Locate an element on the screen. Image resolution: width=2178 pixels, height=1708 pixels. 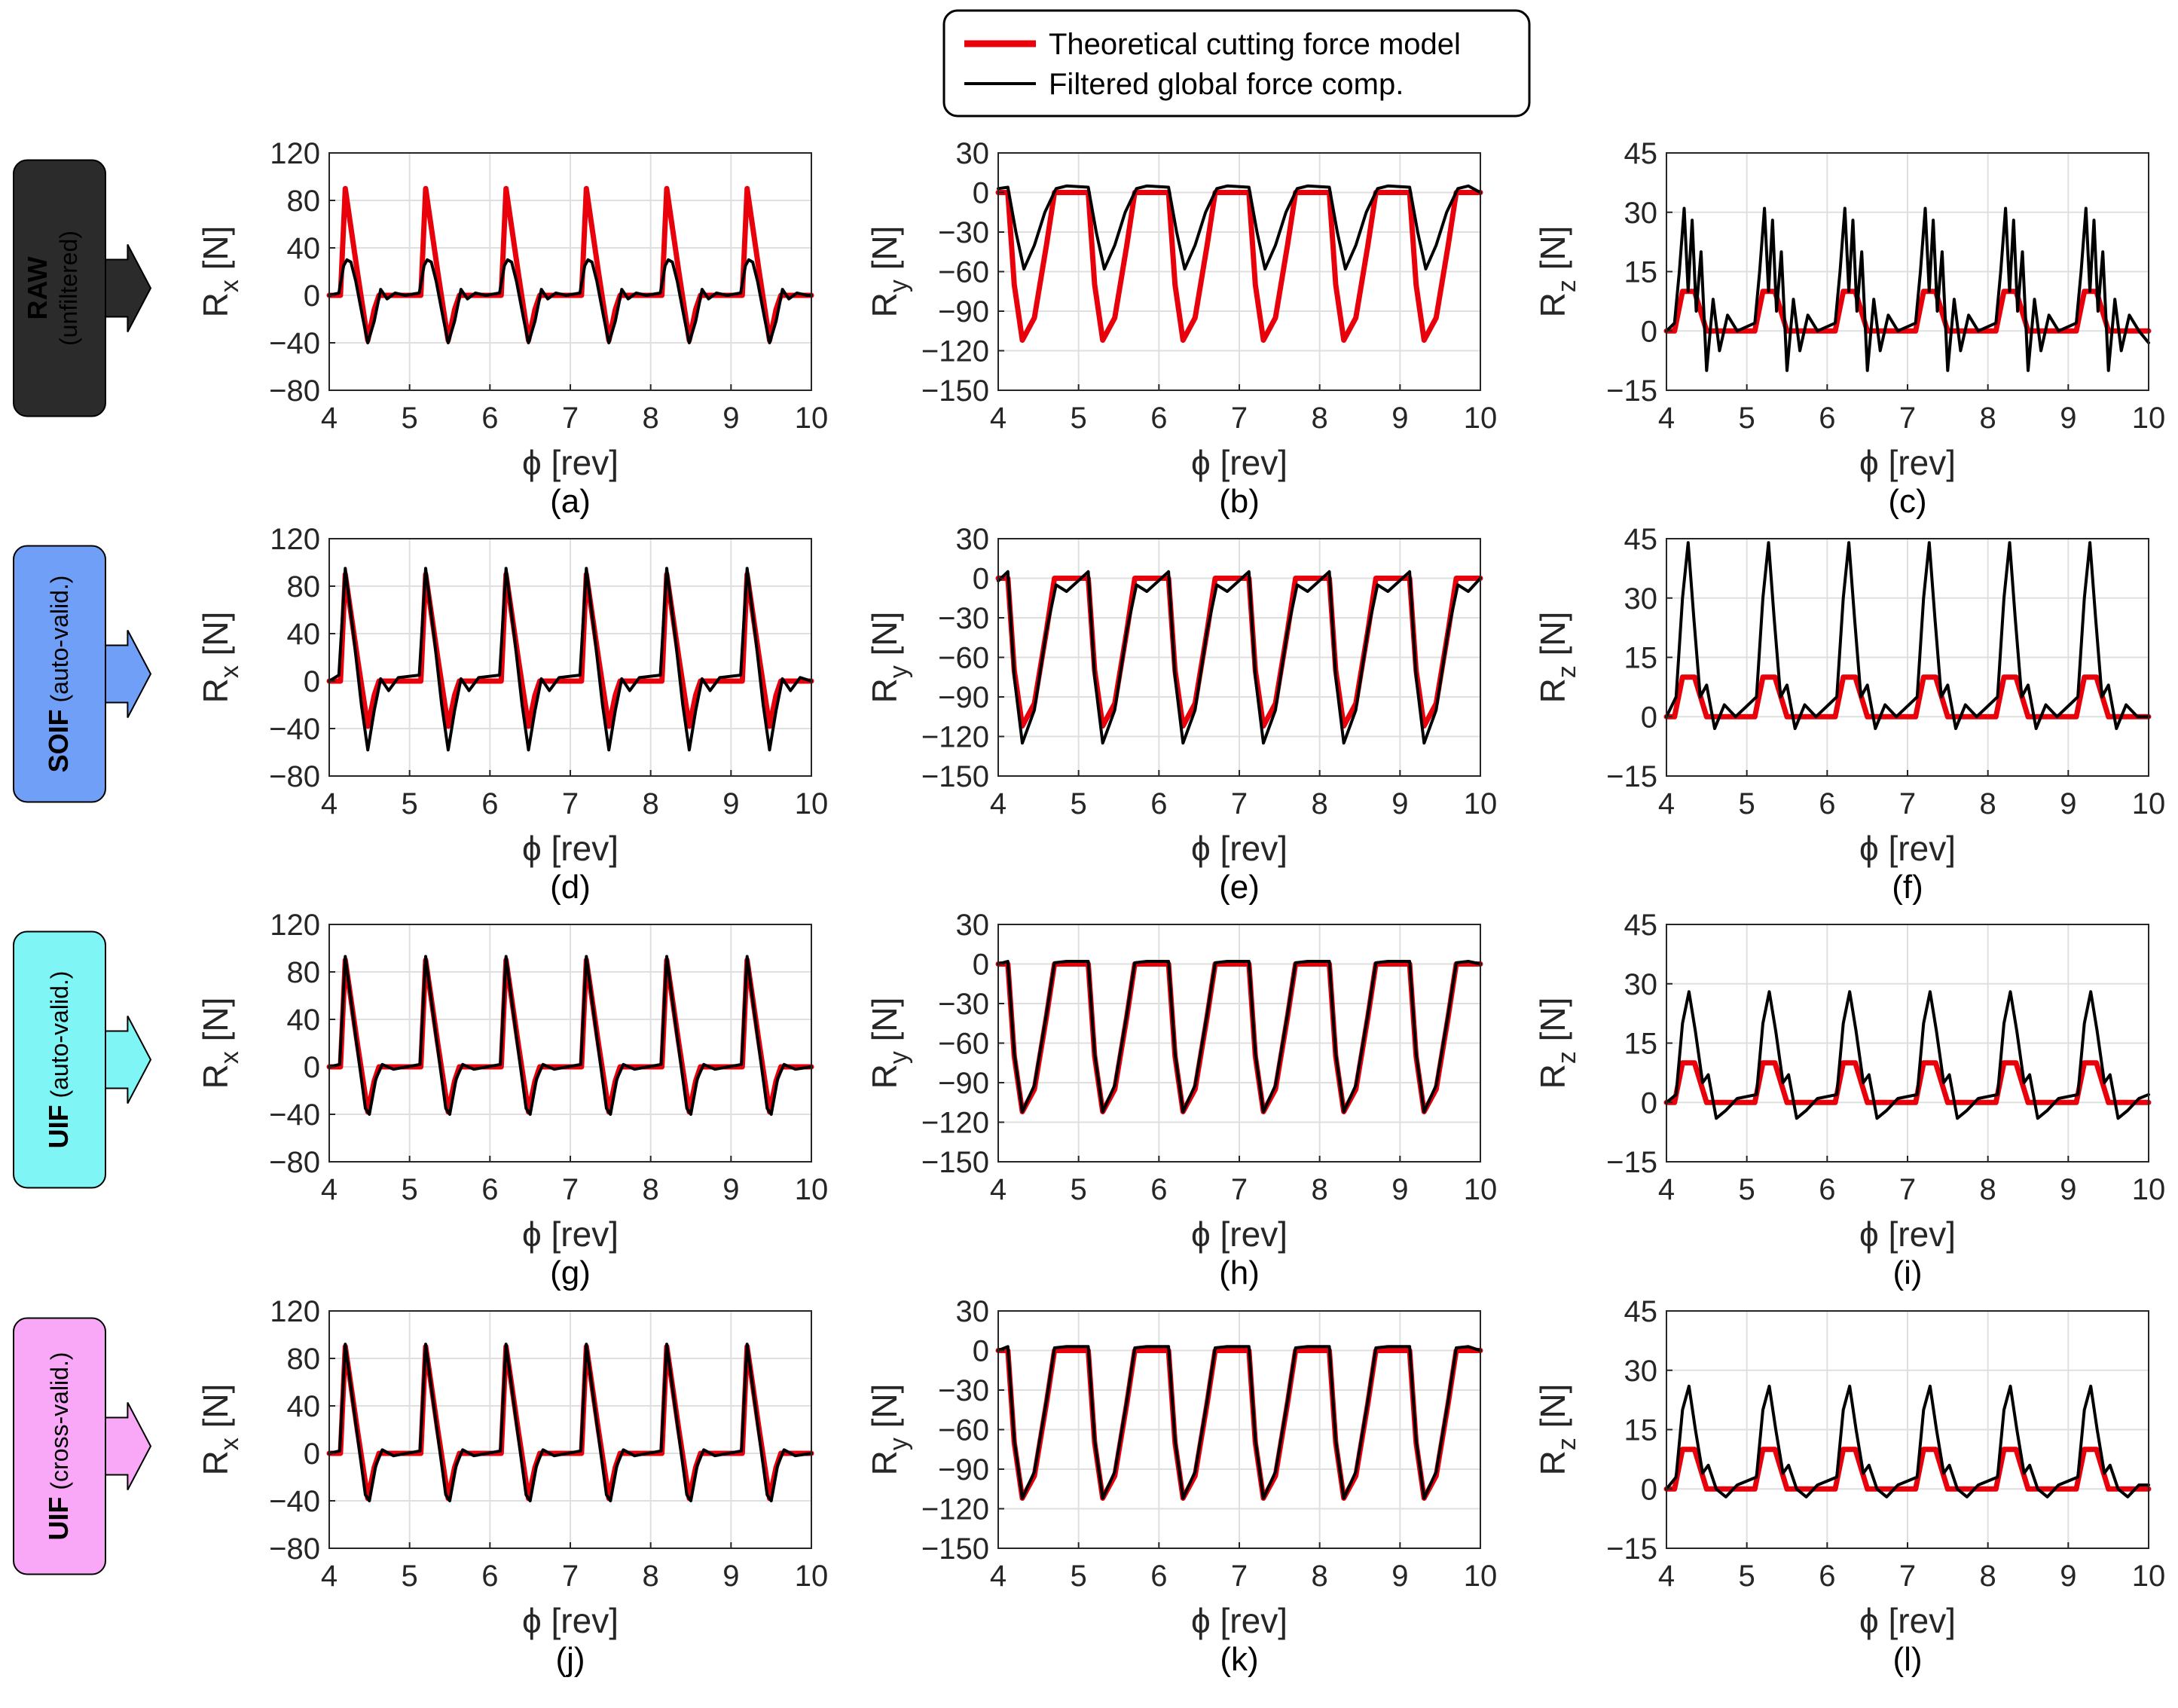
y-tick-label-i: 45 is located at coordinates (1641, 925).